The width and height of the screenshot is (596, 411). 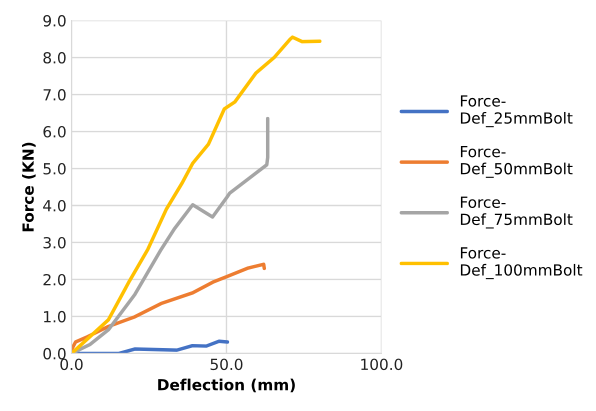 What do you see at coordinates (71, 364) in the screenshot?
I see `x-tick-label: 0.0` at bounding box center [71, 364].